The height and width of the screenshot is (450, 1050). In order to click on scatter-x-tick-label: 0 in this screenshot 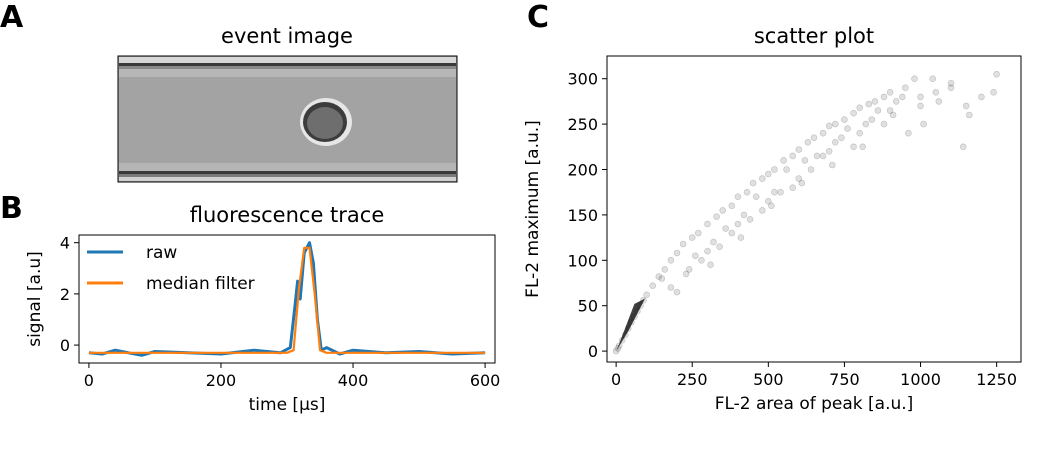, I will do `click(616, 379)`.